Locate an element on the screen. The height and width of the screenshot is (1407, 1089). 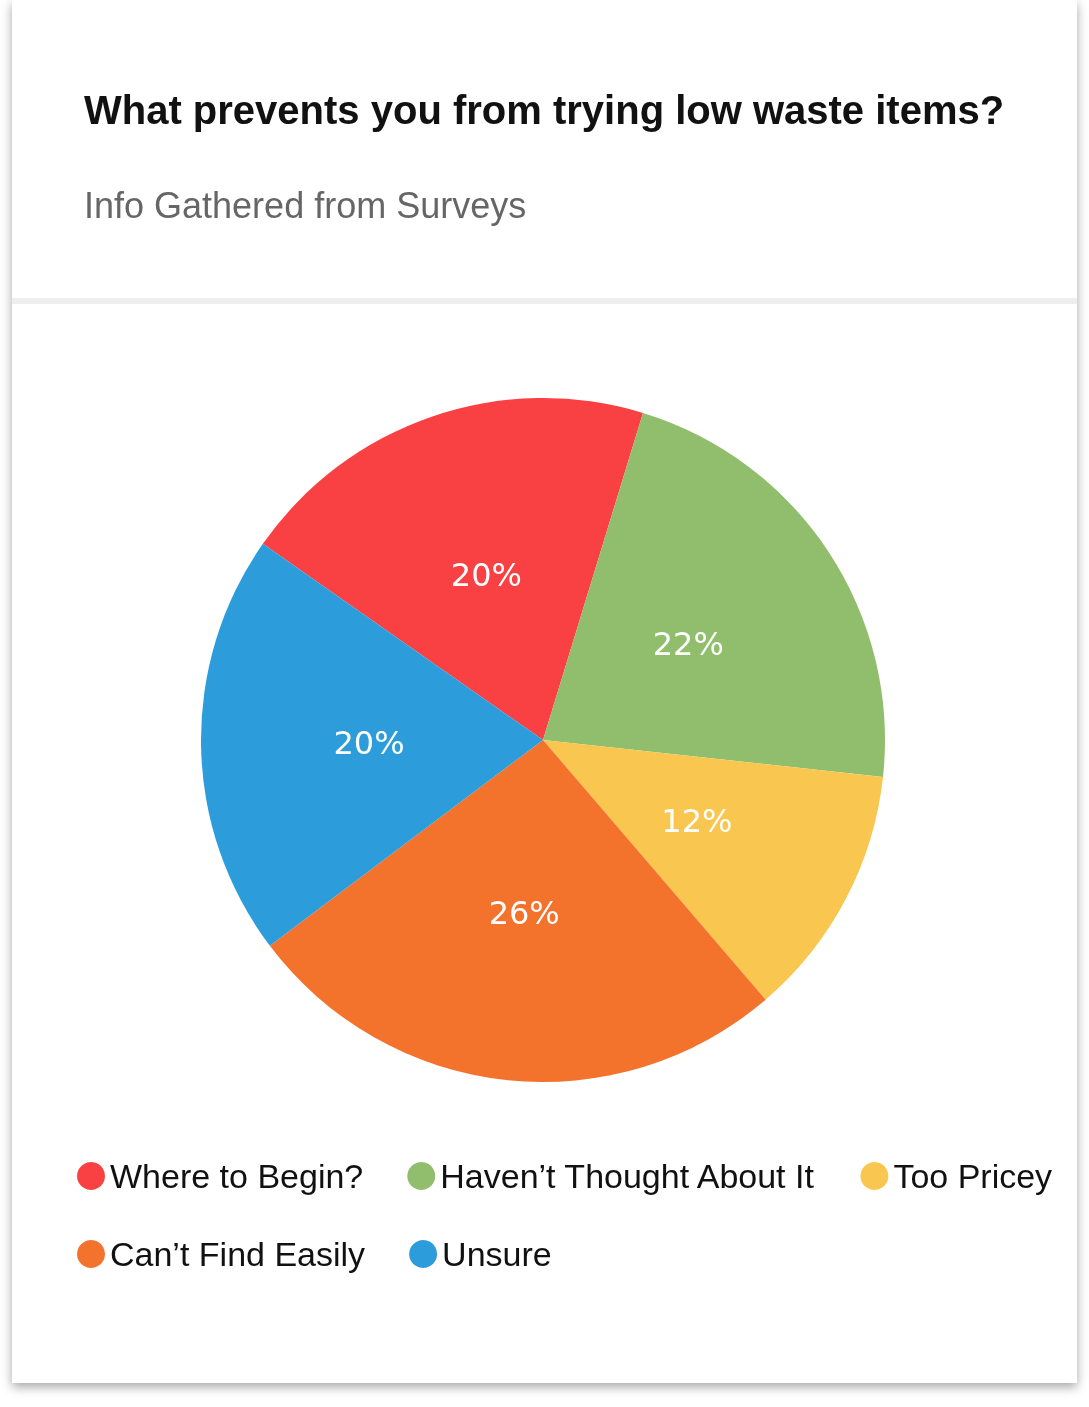
legend-label: Can’t Find Easily is located at coordinates (238, 1254).